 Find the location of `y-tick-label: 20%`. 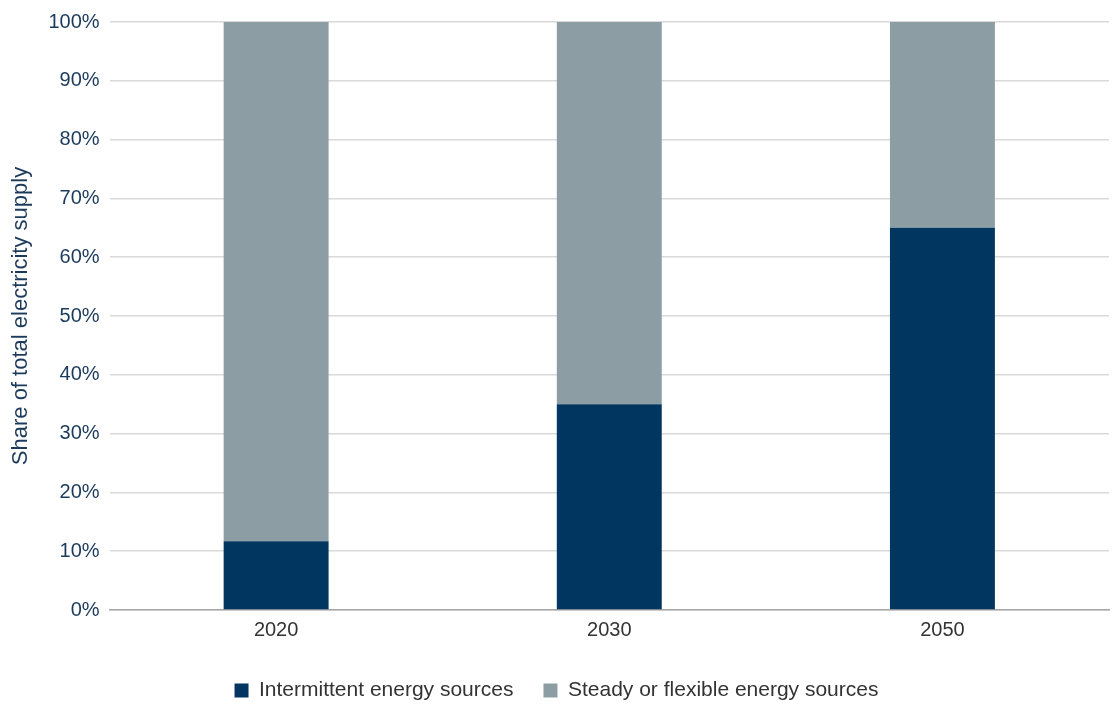

y-tick-label: 20% is located at coordinates (79, 490).